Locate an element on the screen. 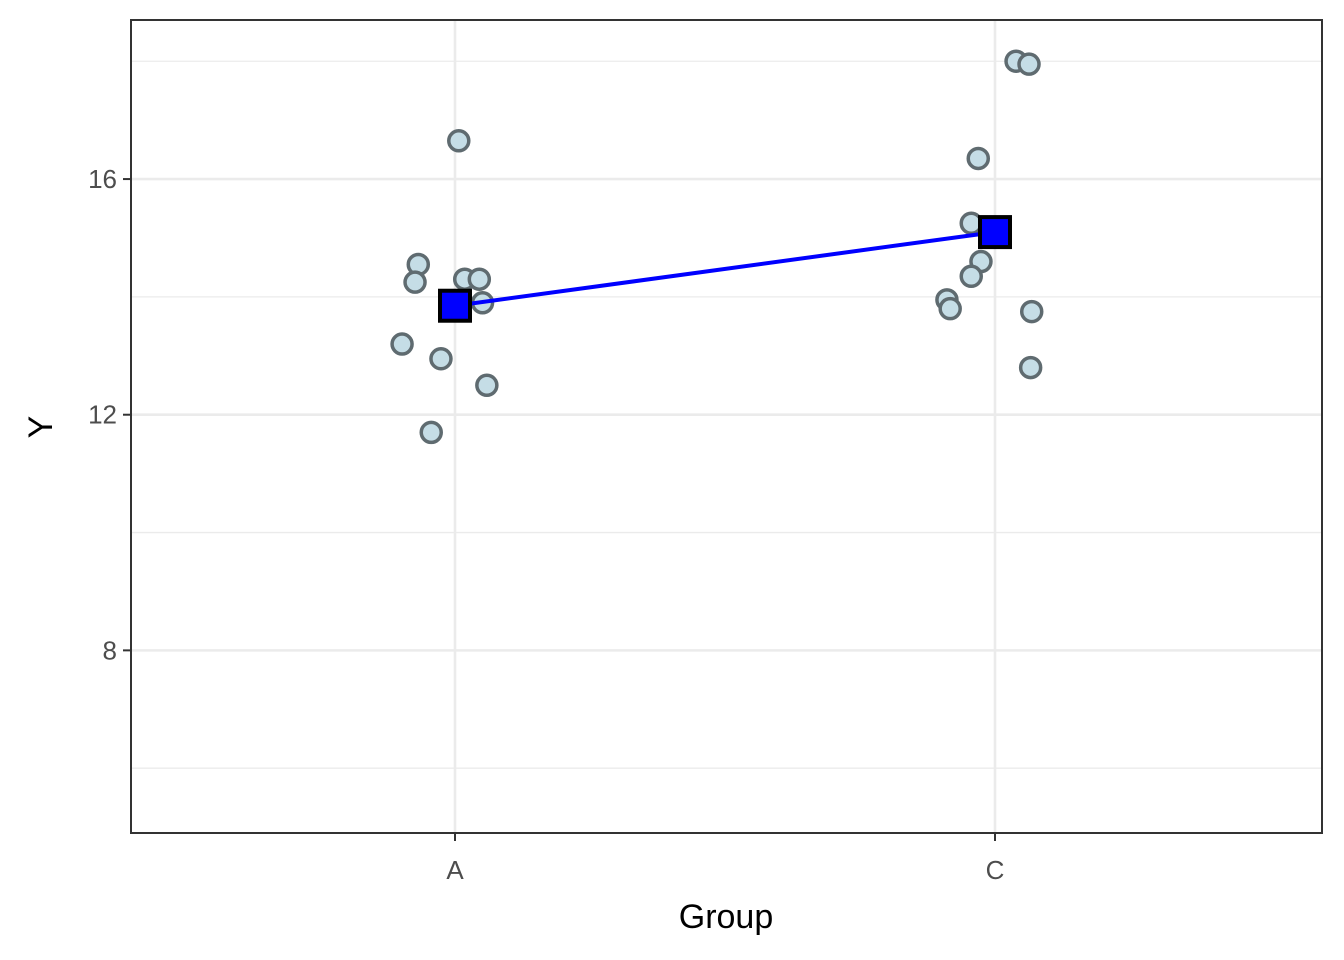 Image resolution: width=1344 pixels, height=960 pixels. y-axis-title: Y is located at coordinates (41, 427).